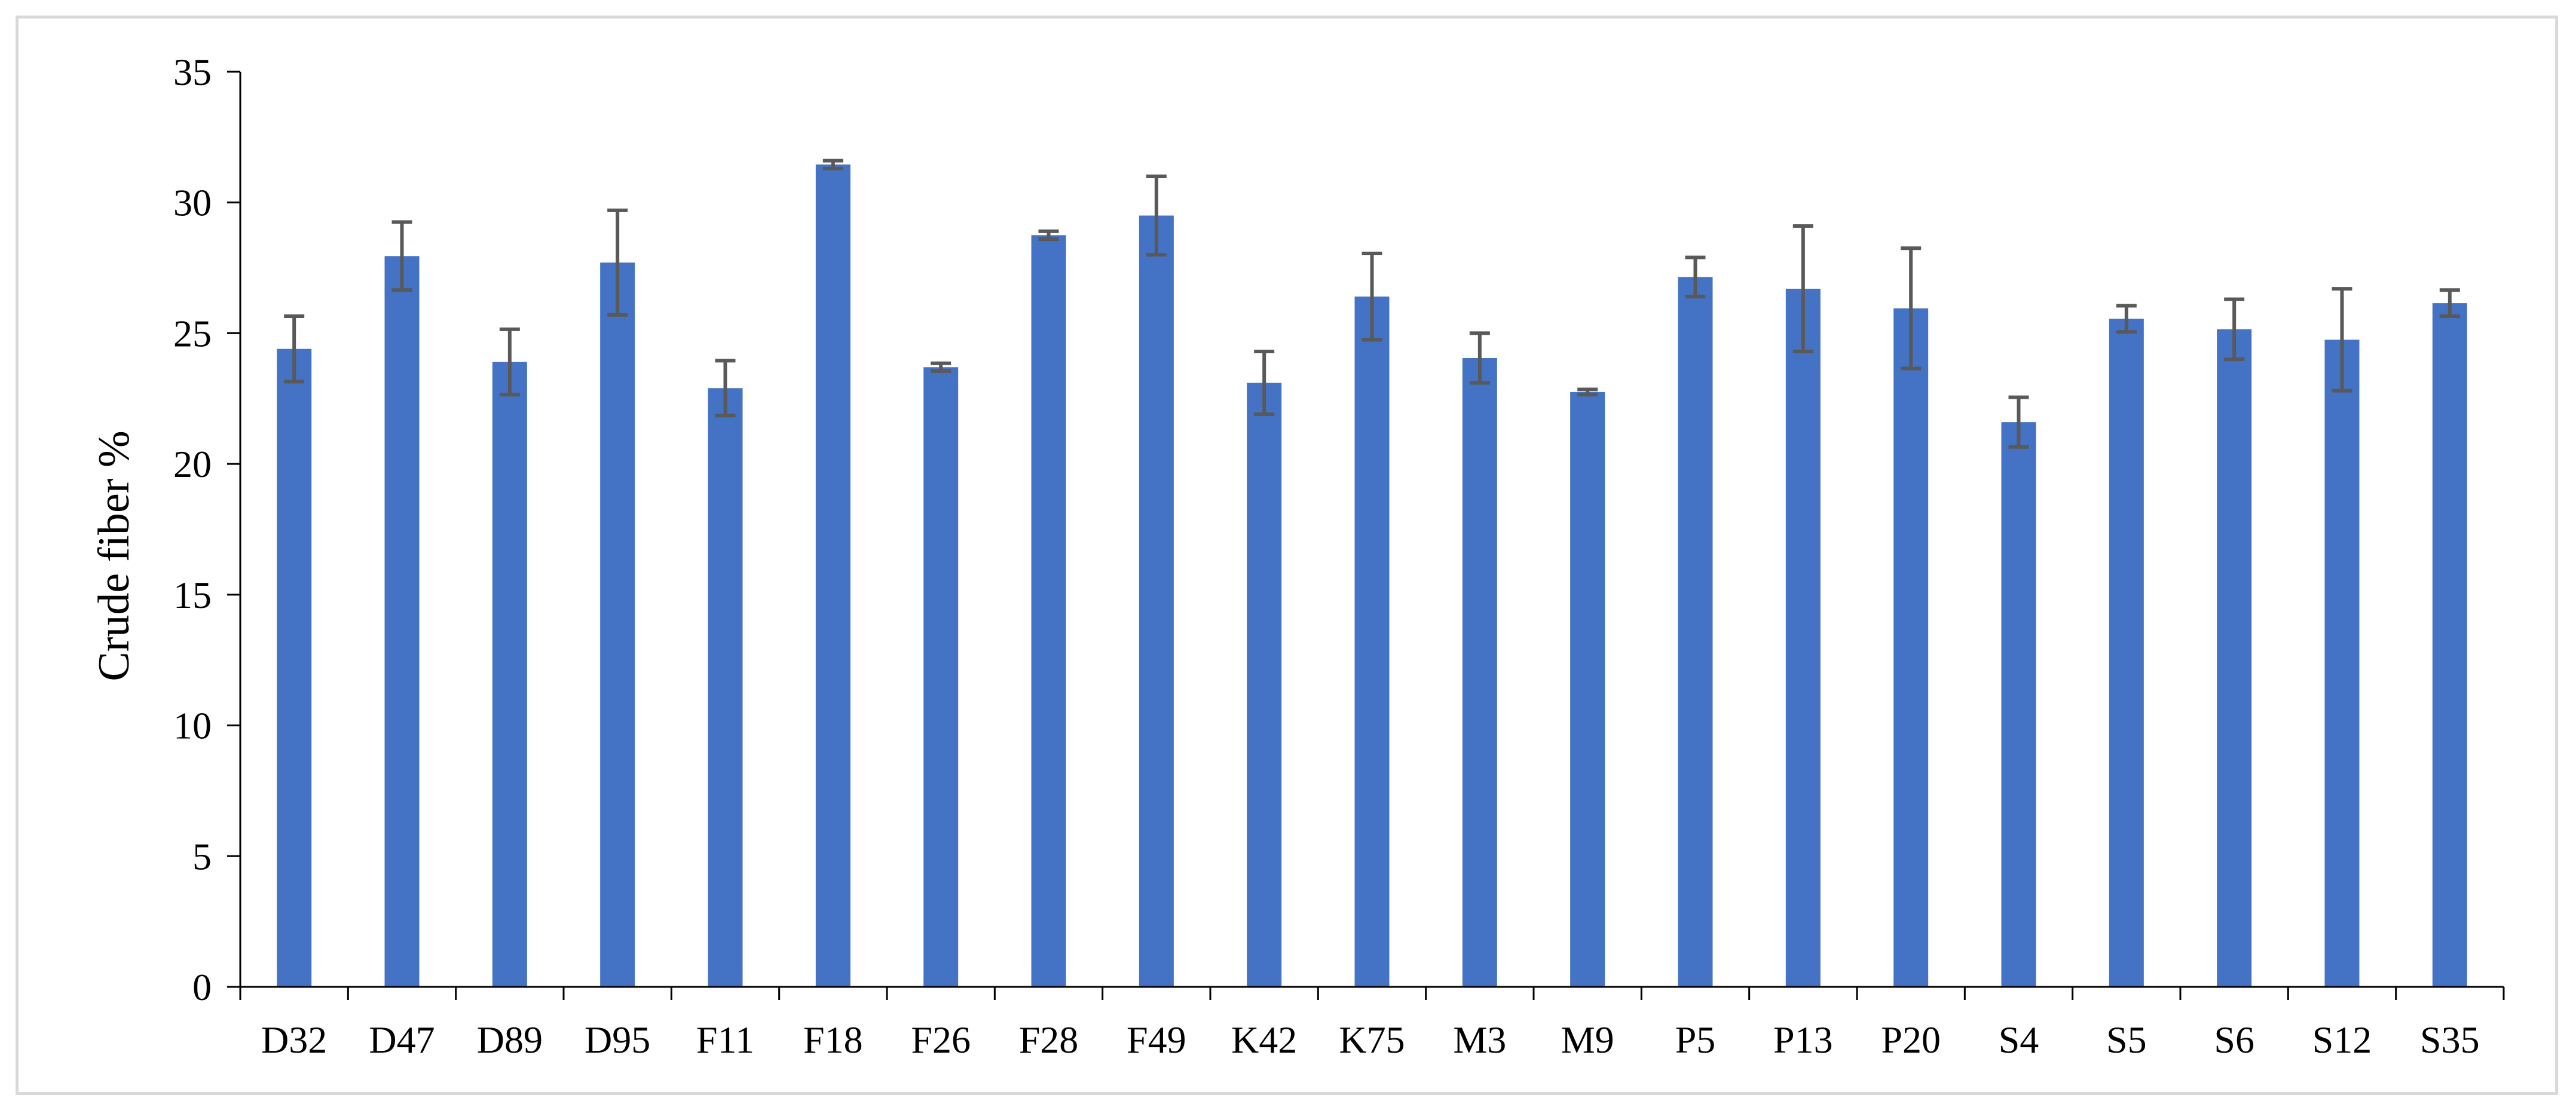 Image resolution: width=2576 pixels, height=1113 pixels. Describe the element at coordinates (192, 726) in the screenshot. I see `y-tick-label: 10` at that location.